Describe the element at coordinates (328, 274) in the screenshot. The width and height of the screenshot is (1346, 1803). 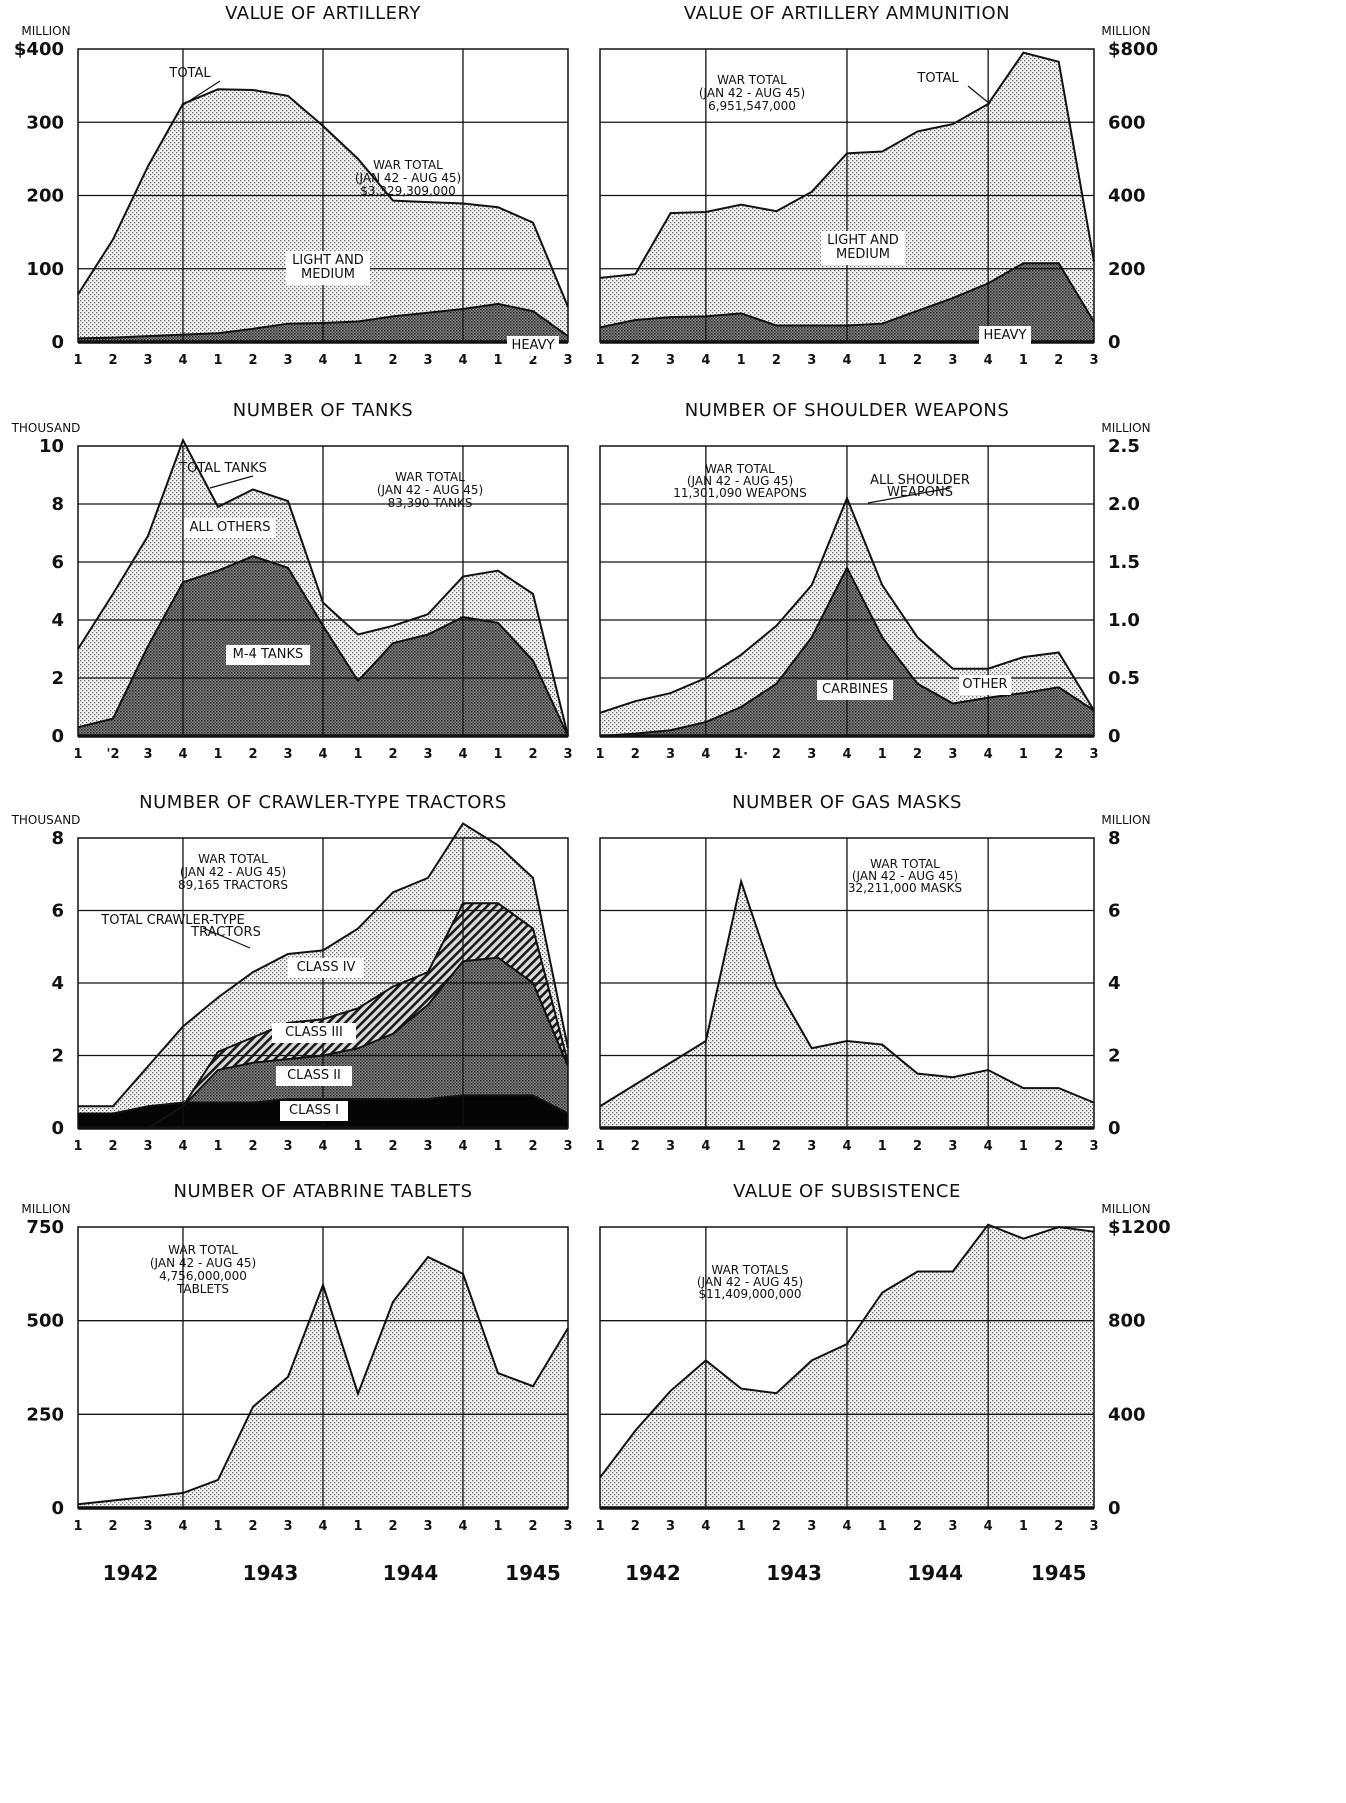
I see `region-label: MEDIUM` at that location.